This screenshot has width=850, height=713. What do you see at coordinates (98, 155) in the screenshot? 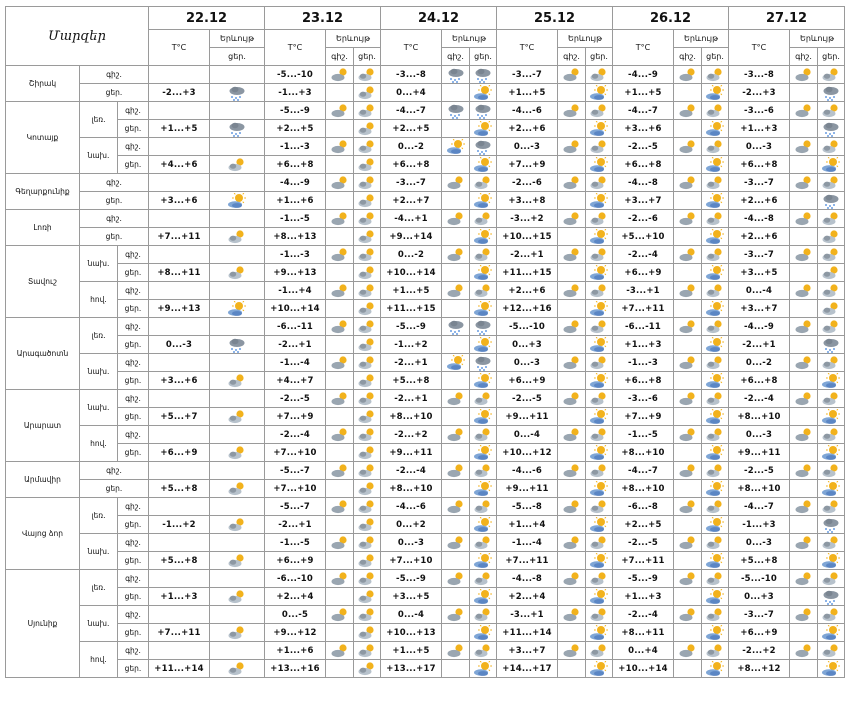
I see `sub-area-label: նախ.` at bounding box center [98, 155].